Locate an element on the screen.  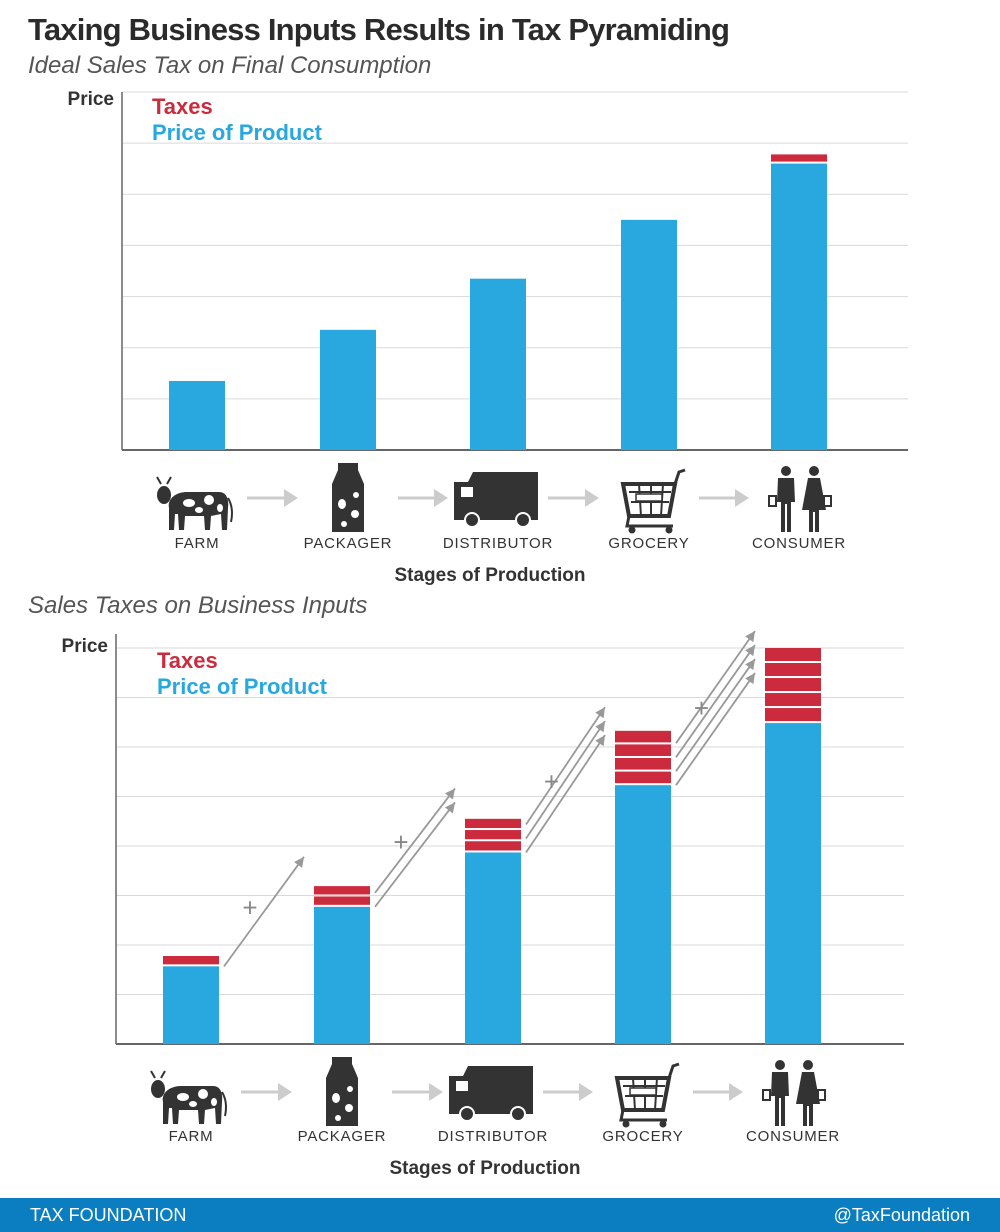
cart-handle is located at coordinates (655, 498).